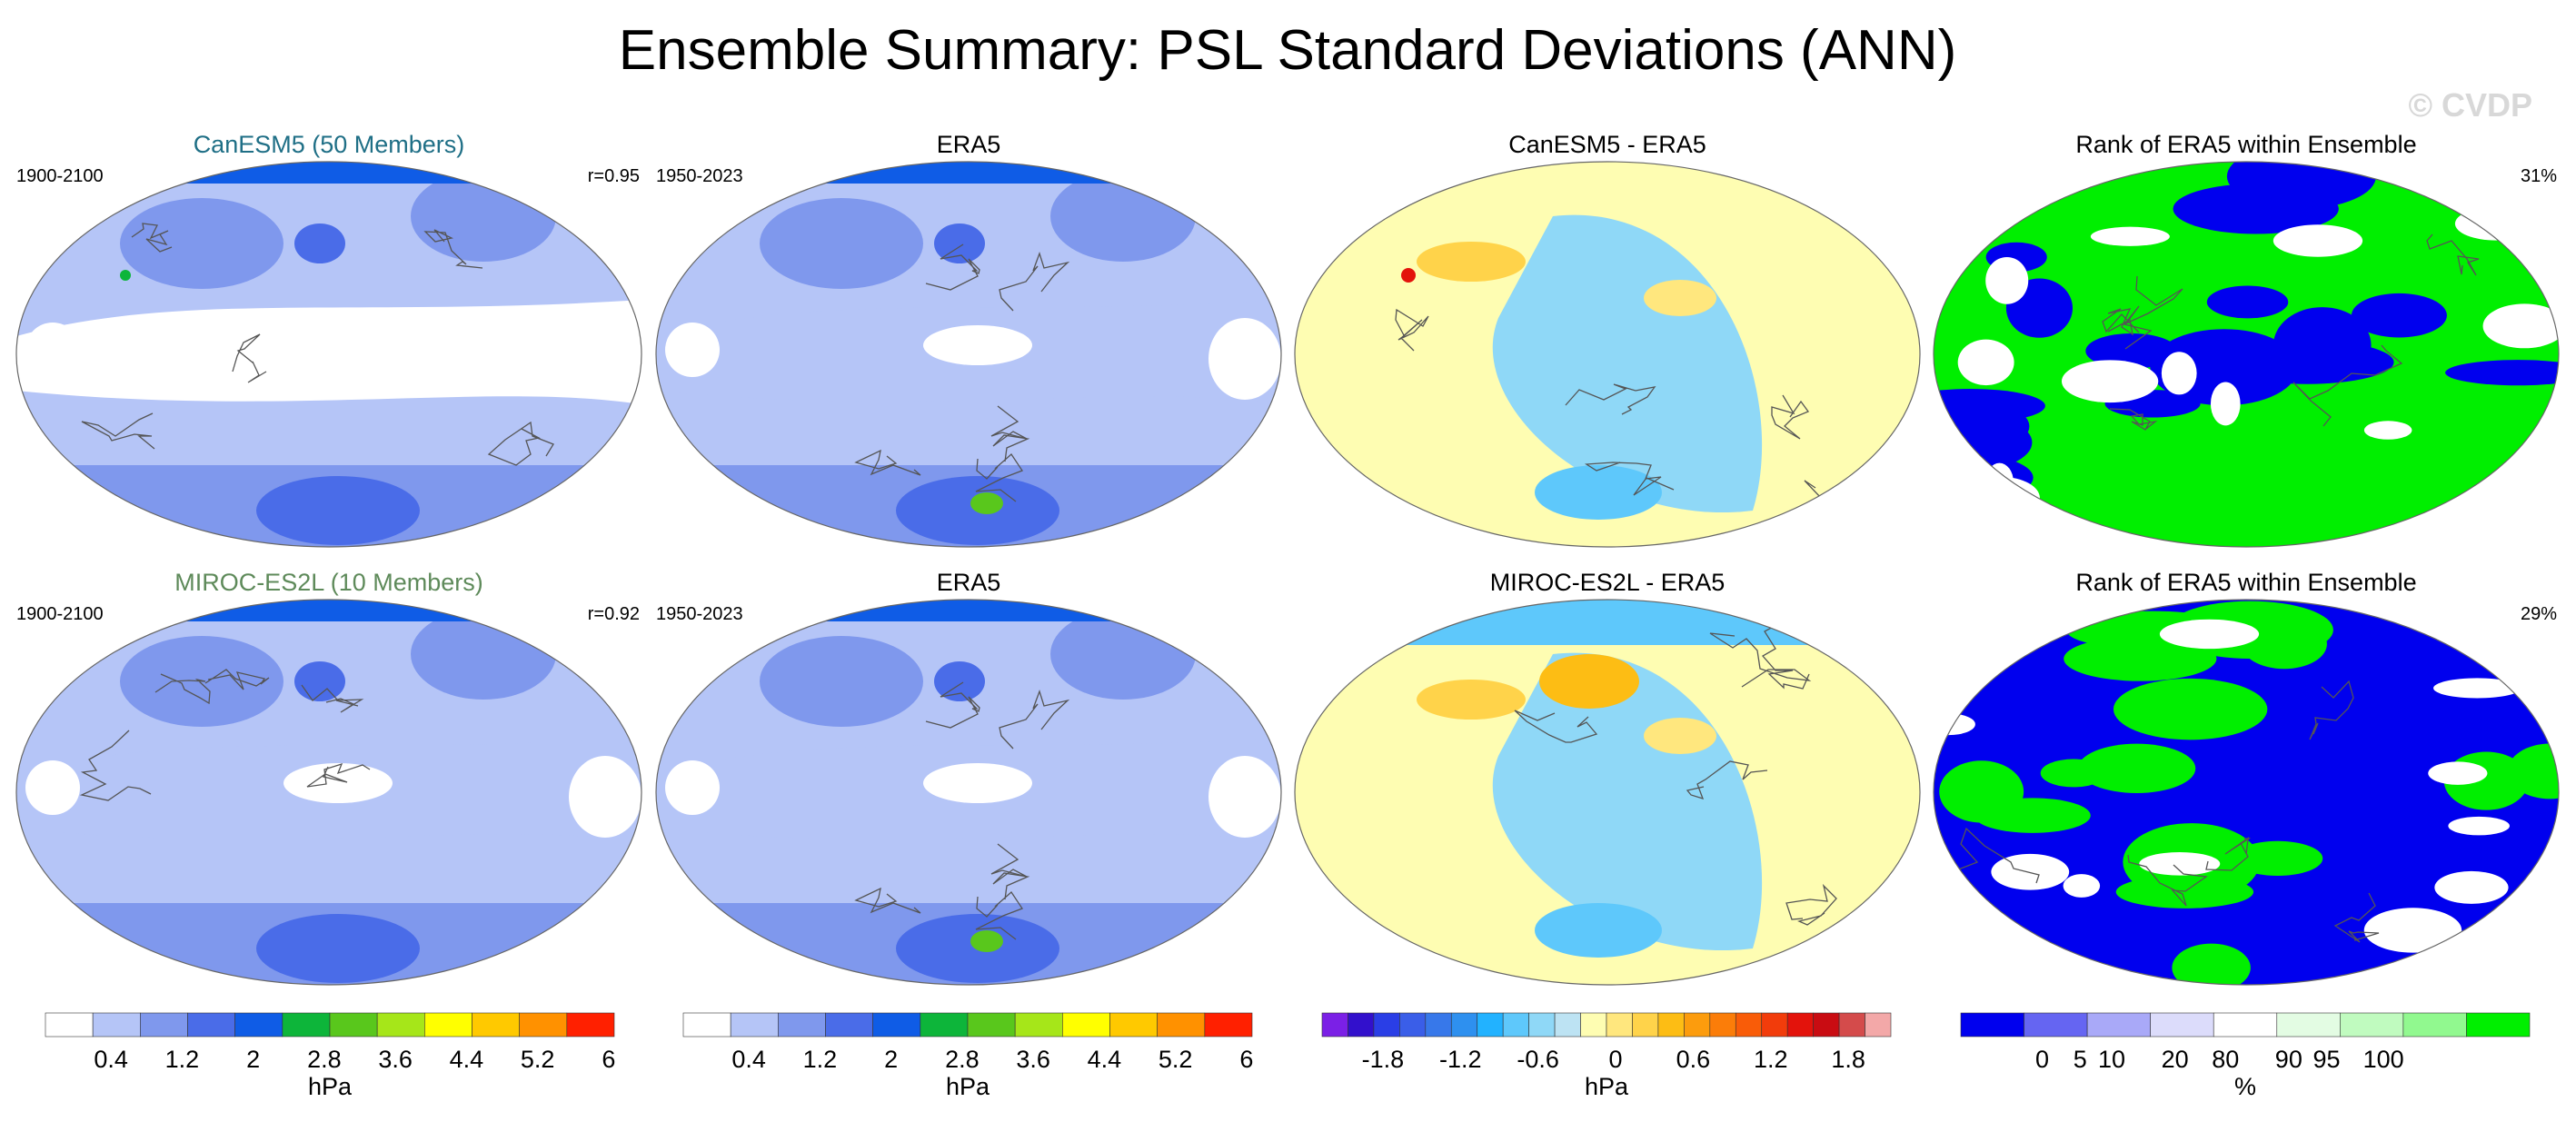  Describe the element at coordinates (1694, 1059) in the screenshot. I see `colorbar-tick-label: 0.6` at that location.